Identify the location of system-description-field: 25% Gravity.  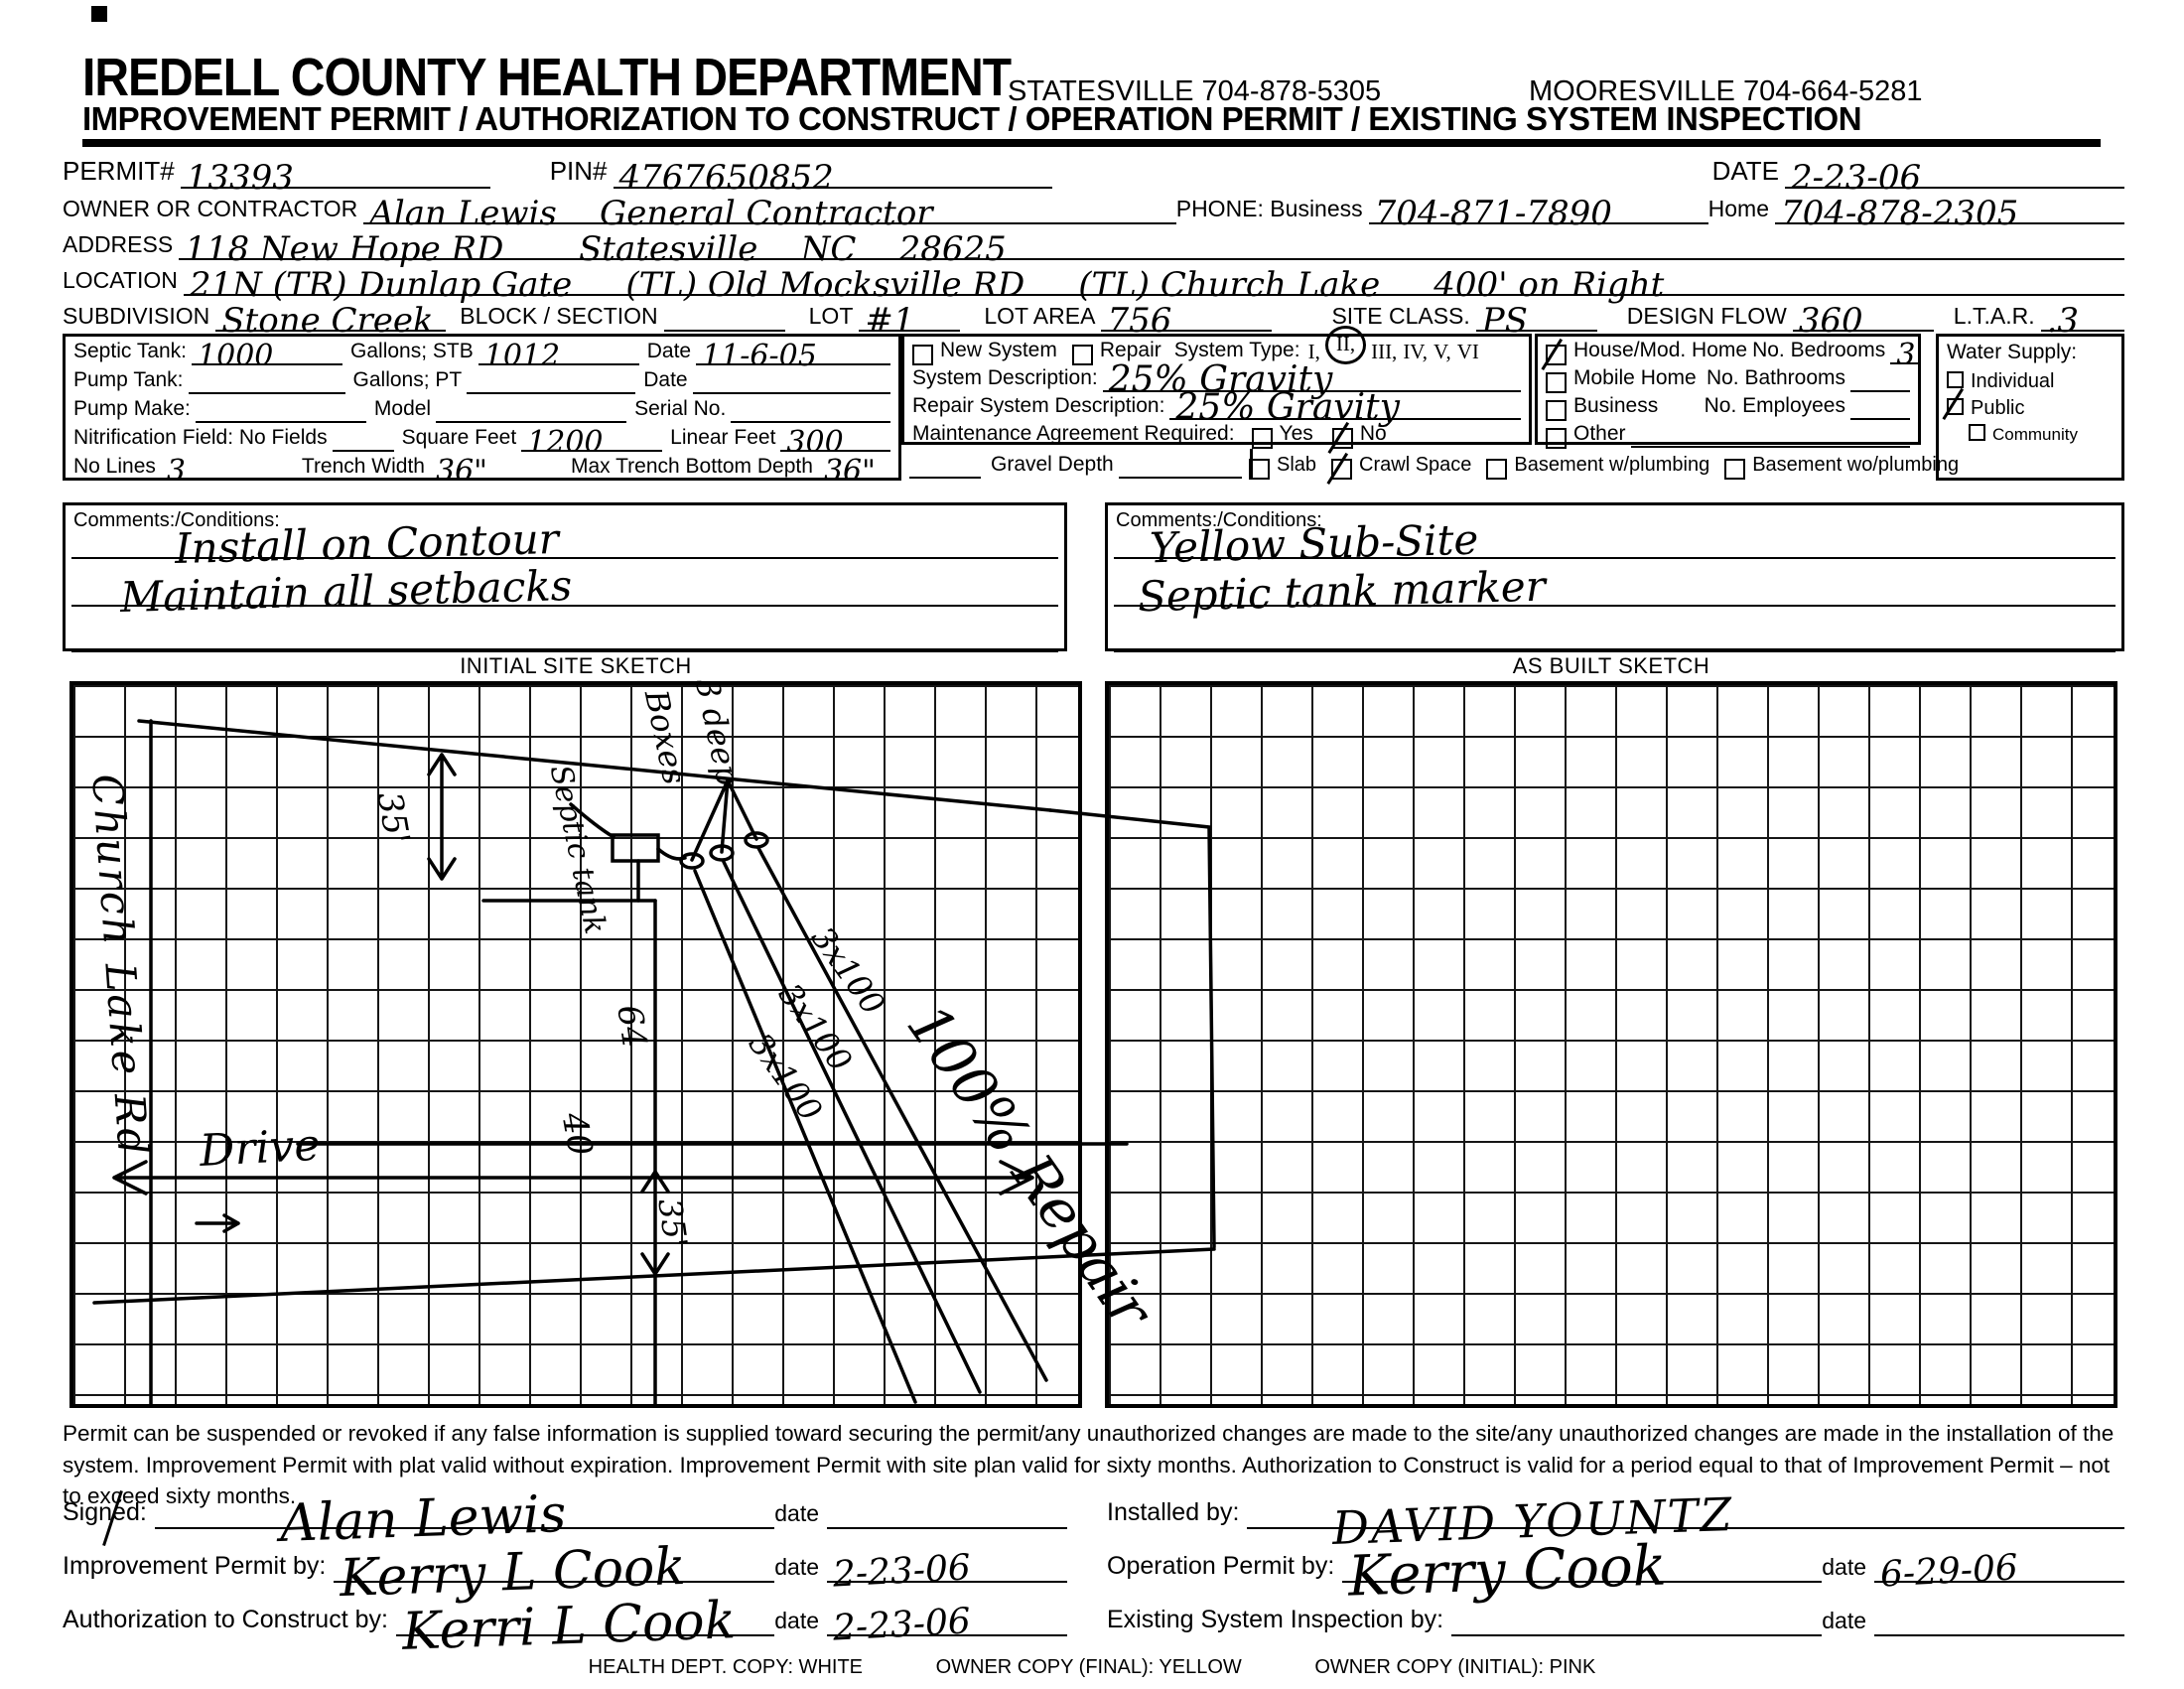
(1311, 380).